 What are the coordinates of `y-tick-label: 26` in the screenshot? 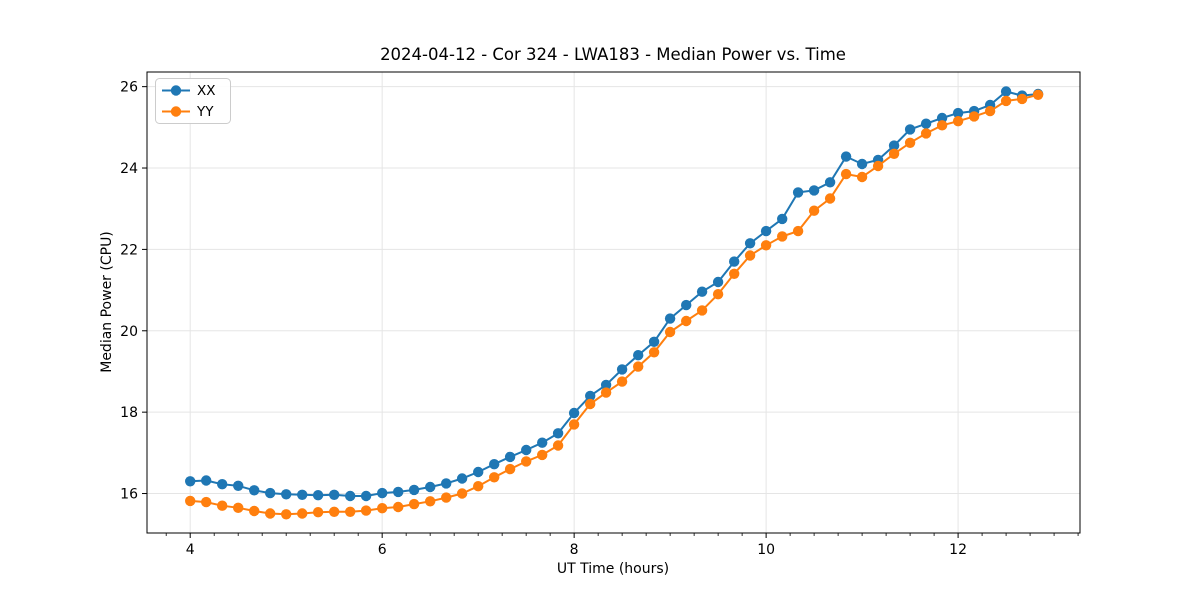 It's located at (129, 88).